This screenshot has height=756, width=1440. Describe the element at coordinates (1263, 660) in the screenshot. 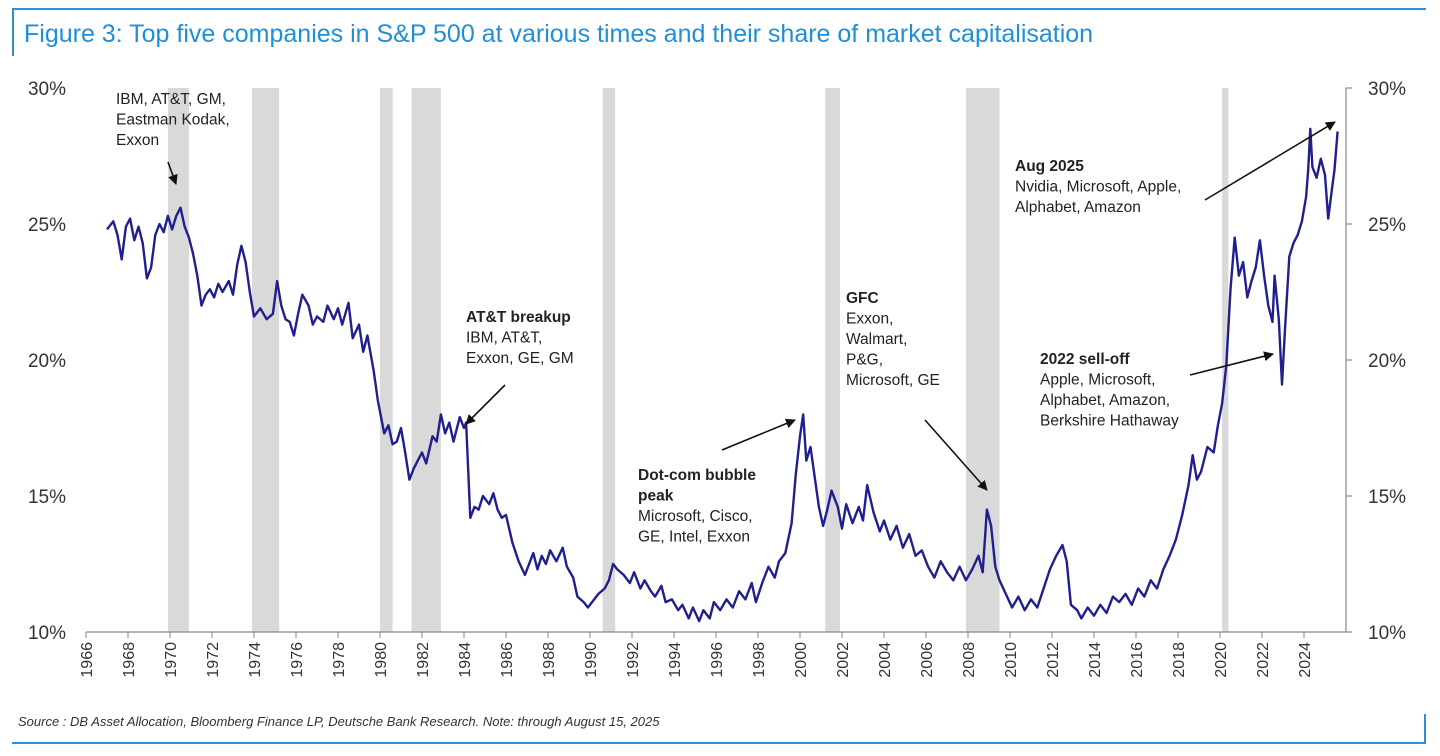

I see `x-tick-label: 2022` at that location.